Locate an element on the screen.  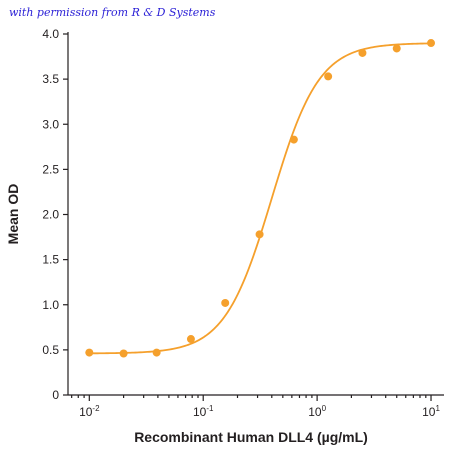
x-tick-label: 10⁻¹ is located at coordinates (203, 411).